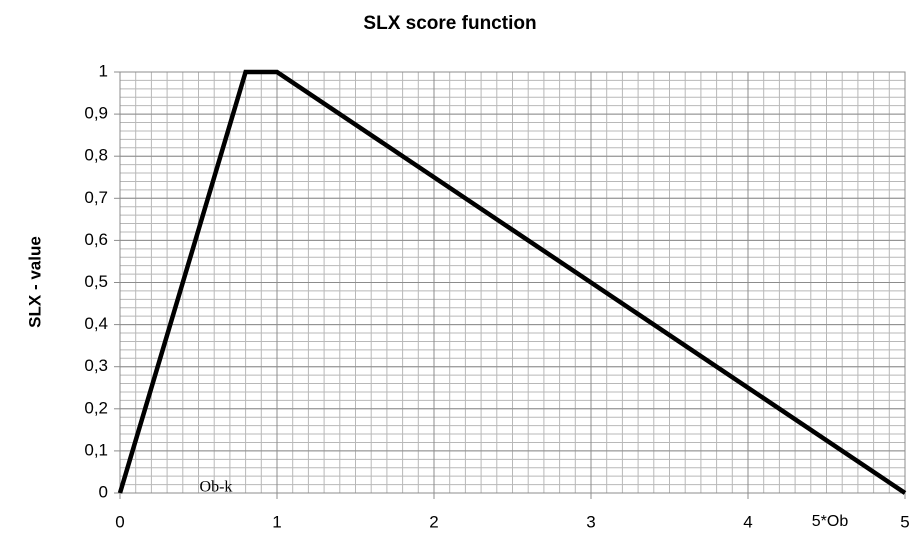 Image resolution: width=912 pixels, height=536 pixels. What do you see at coordinates (449, 23) in the screenshot?
I see `chart-title: SLX score function` at bounding box center [449, 23].